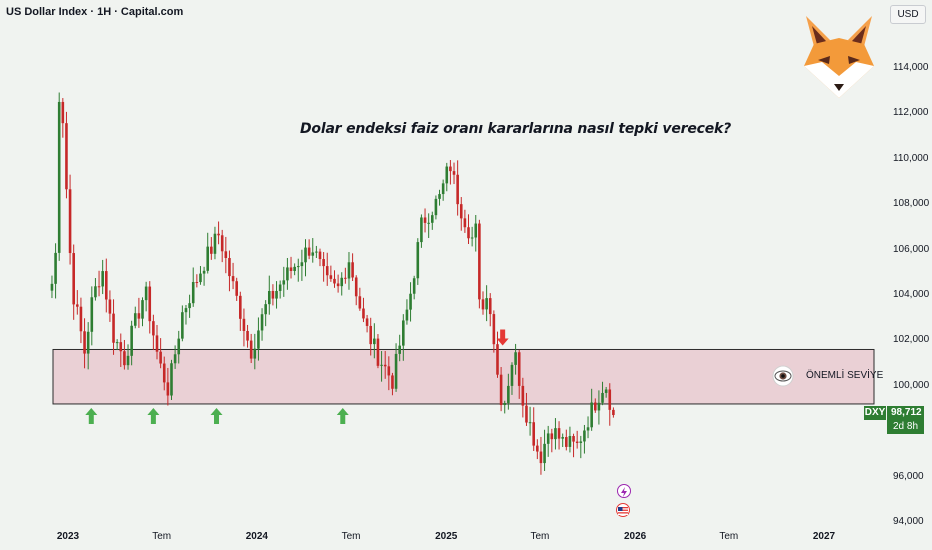 Image resolution: width=932 pixels, height=550 pixels. Describe the element at coordinates (839, 57) in the screenshot. I see `fox-logo-icon` at that location.